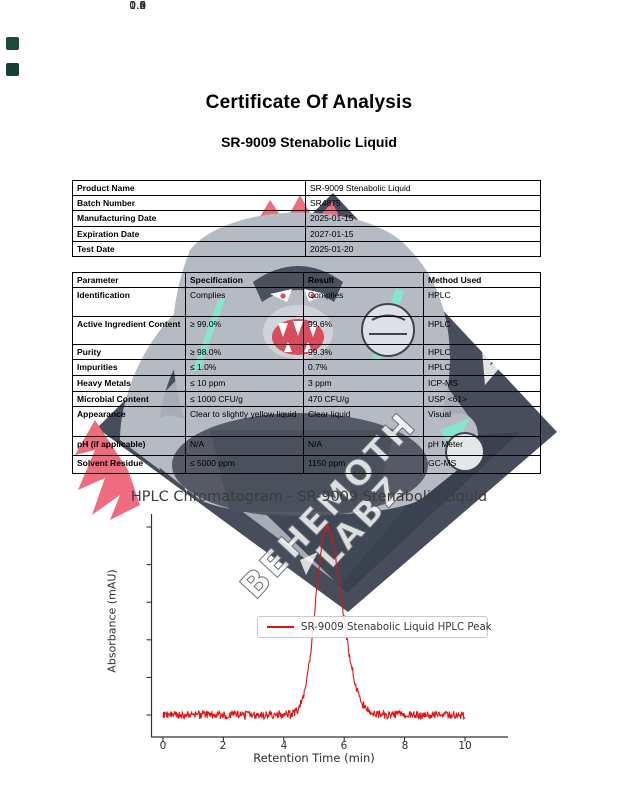  I want to click on y-tick-label: 1.0, so click(137, 6).